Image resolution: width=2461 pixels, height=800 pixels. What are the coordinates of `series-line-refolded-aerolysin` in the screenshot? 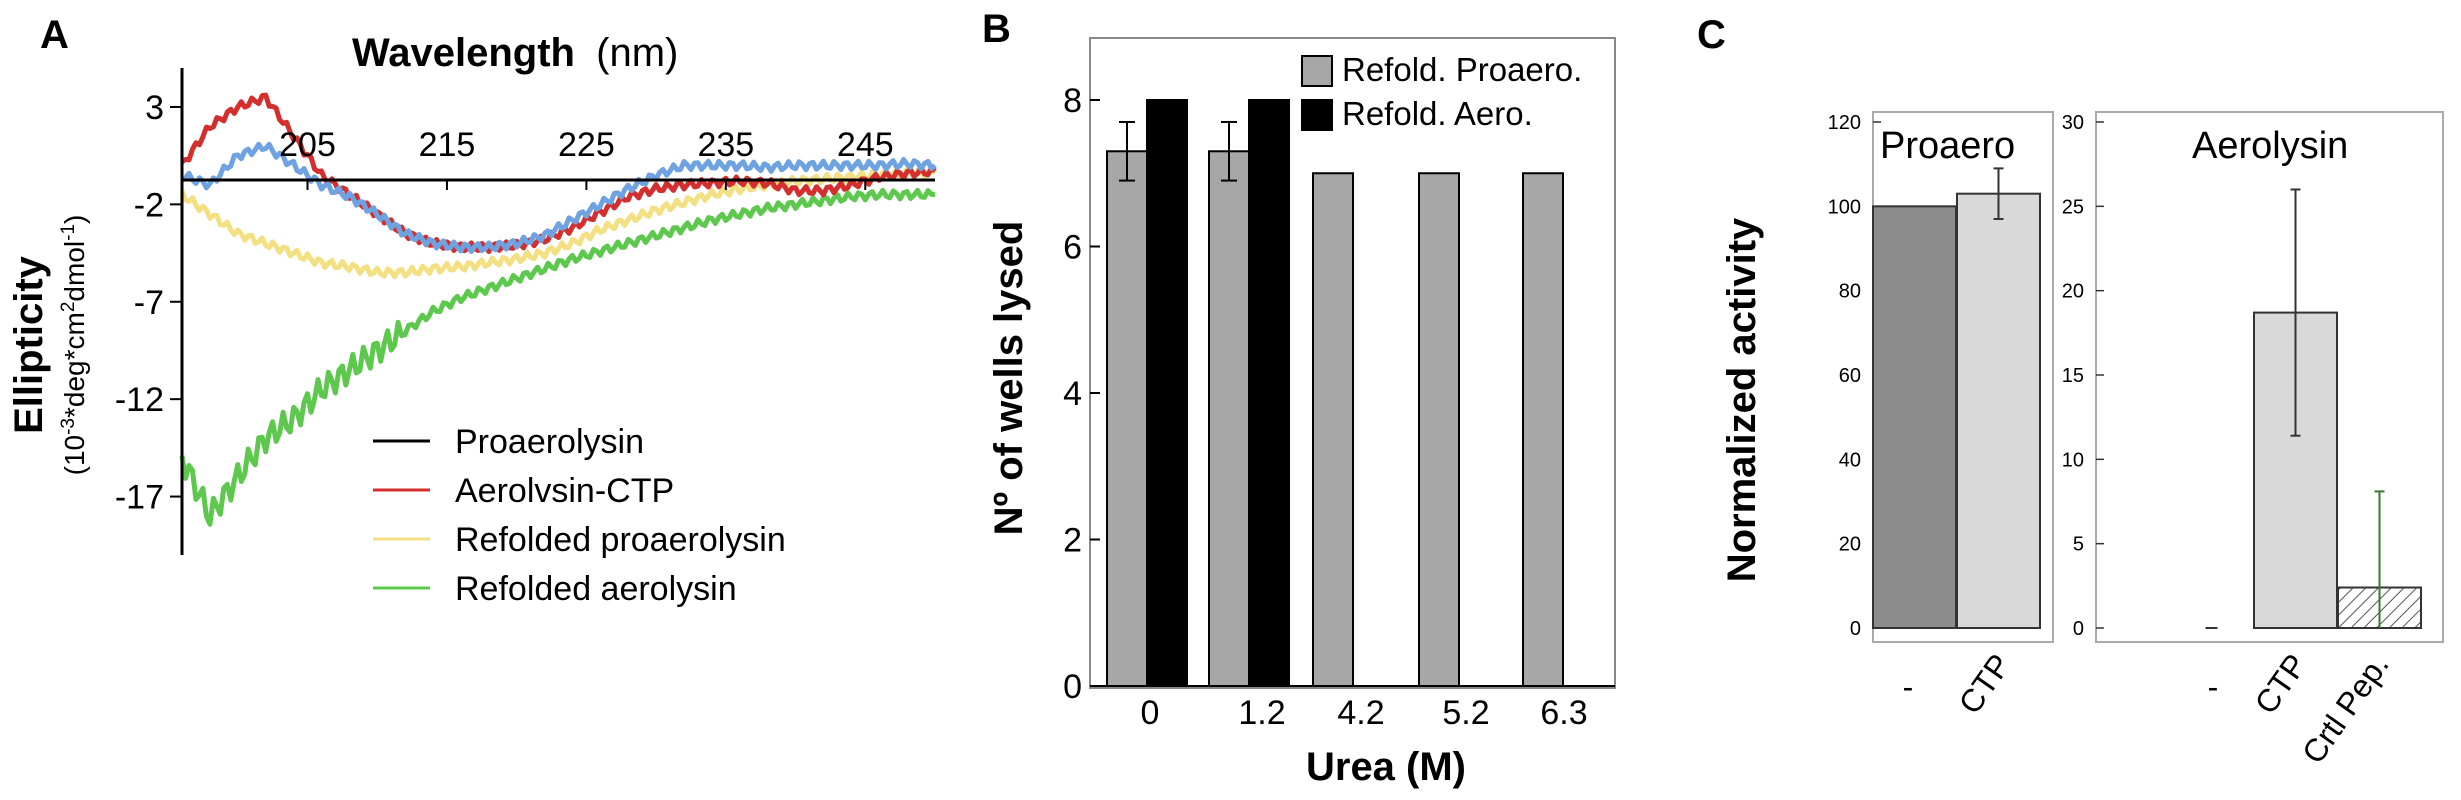 It's located at (557, 357).